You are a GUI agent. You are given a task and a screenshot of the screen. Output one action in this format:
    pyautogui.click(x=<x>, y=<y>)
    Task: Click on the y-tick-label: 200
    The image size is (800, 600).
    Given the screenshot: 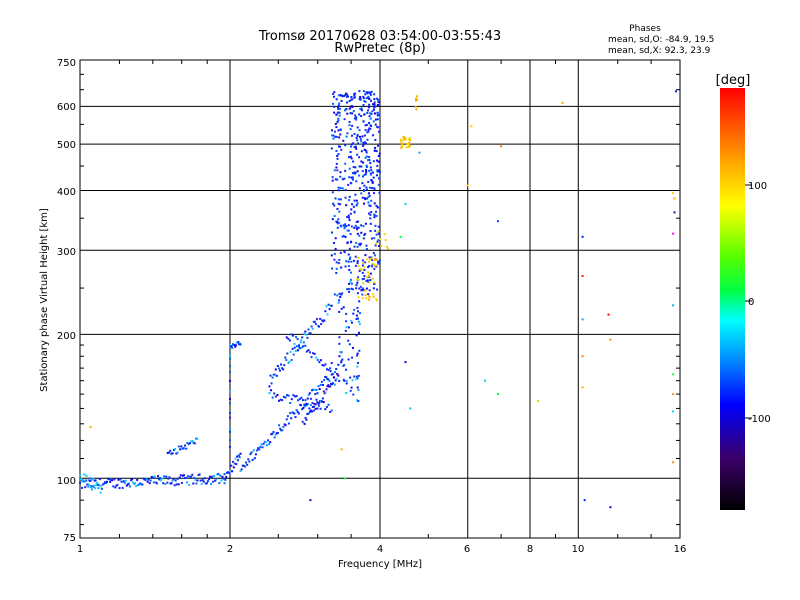 What is the action you would take?
    pyautogui.click(x=66, y=336)
    